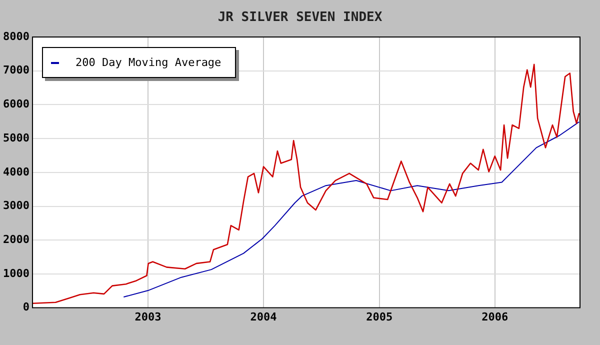  Describe the element at coordinates (148, 62) in the screenshot. I see `legend-label: 200 Day Moving Average` at that location.